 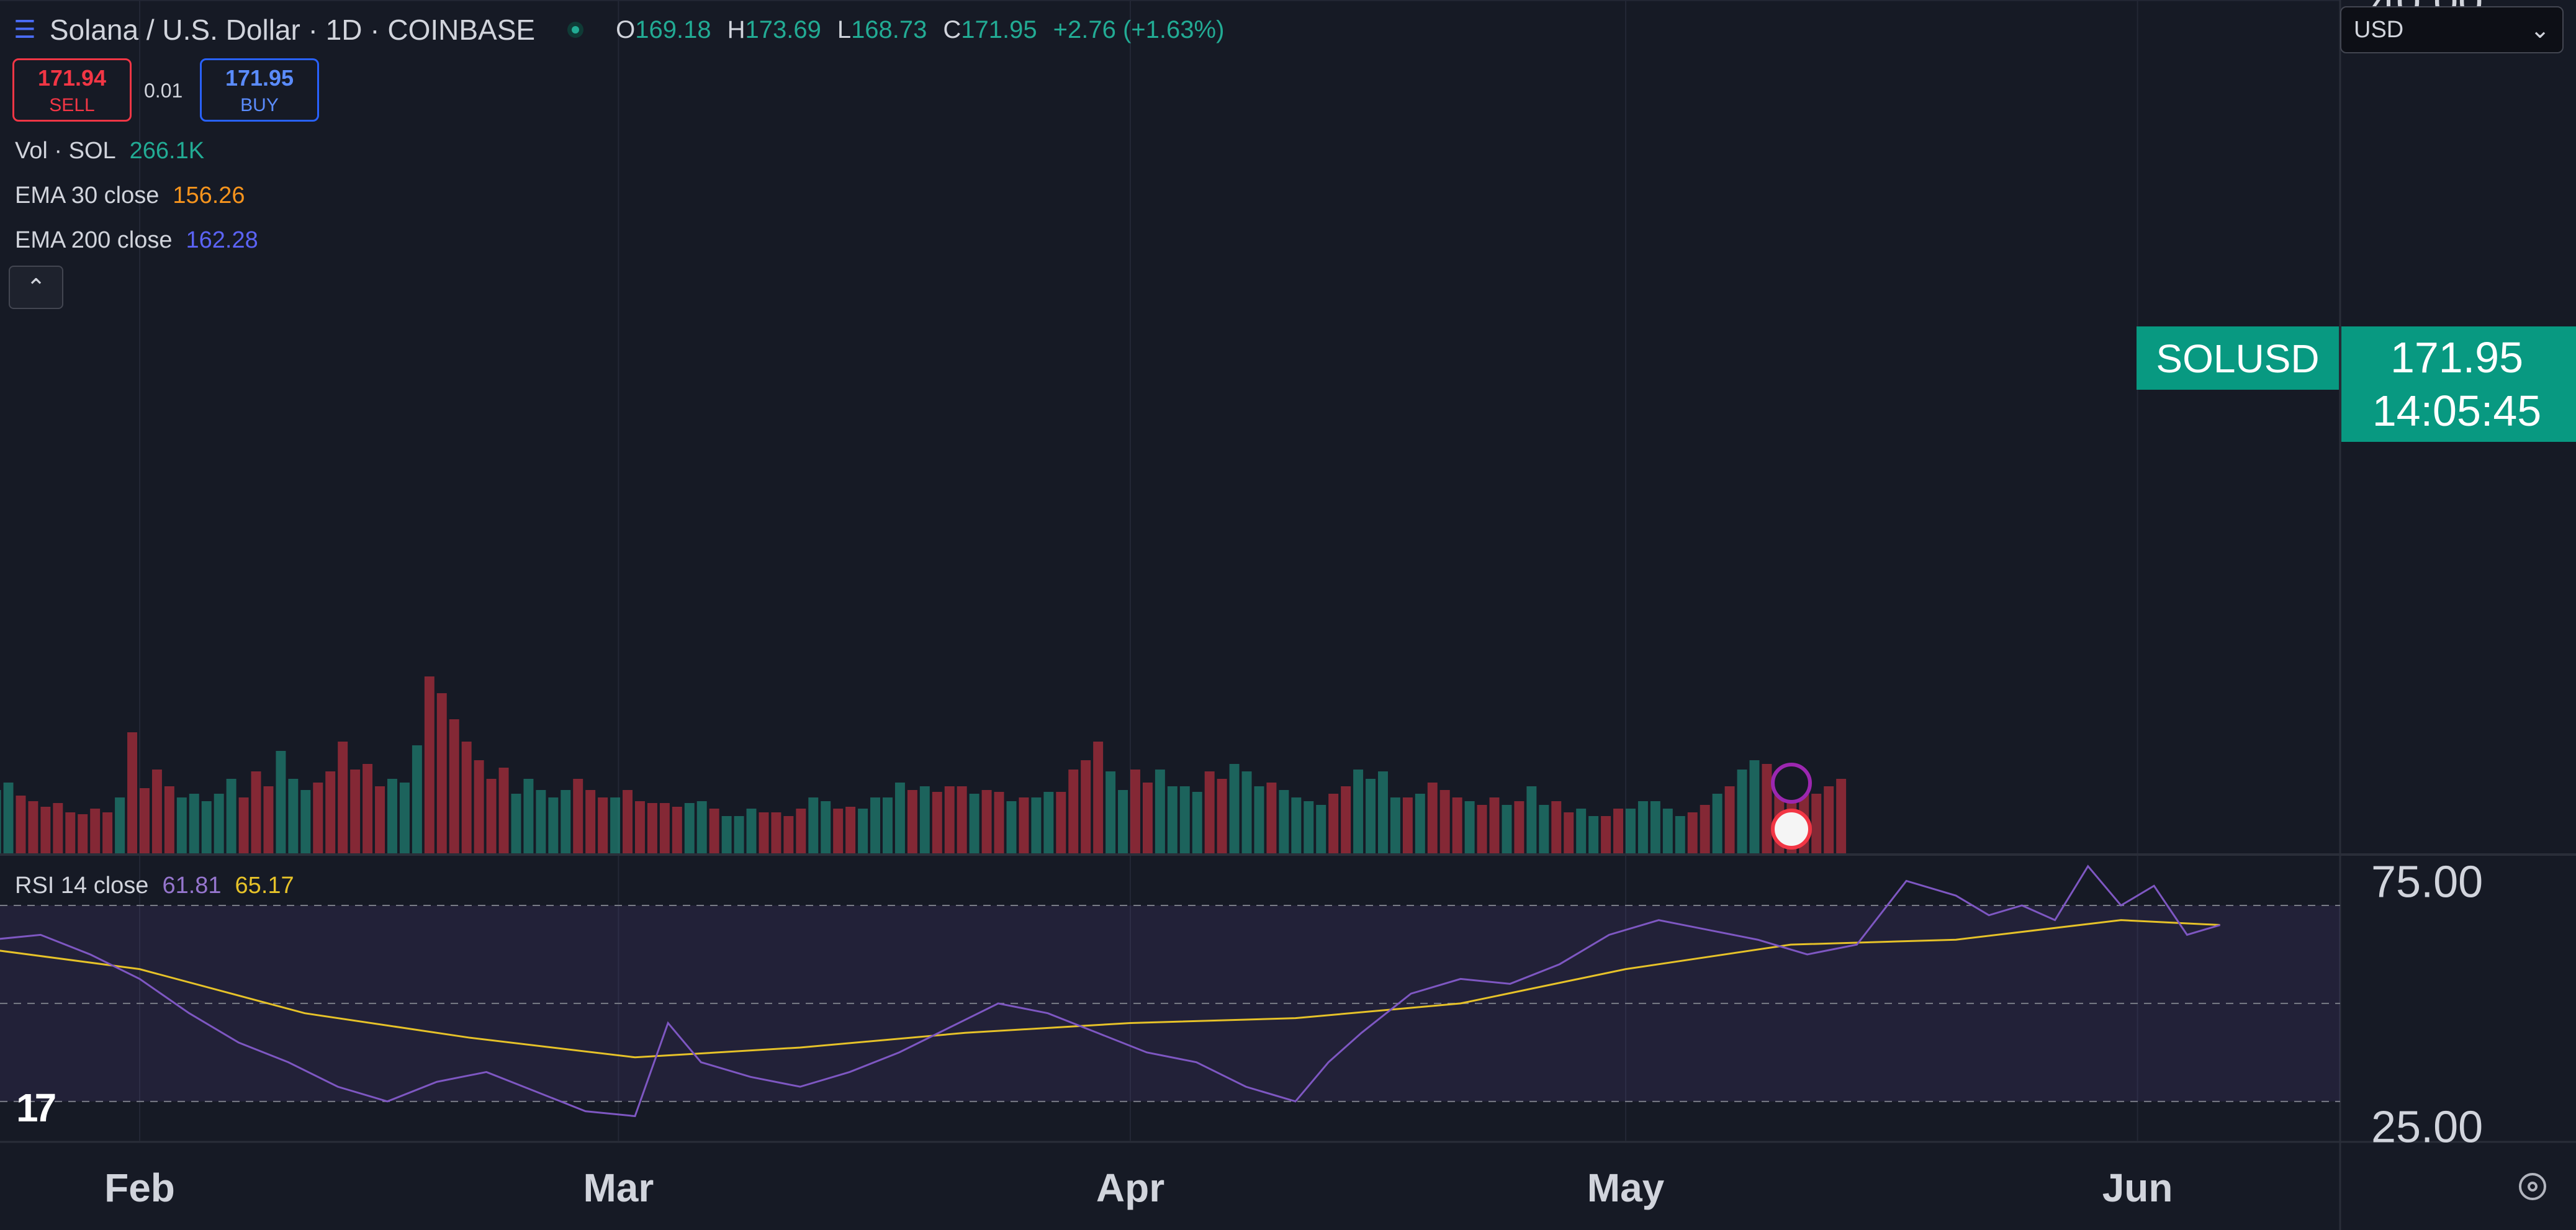 I want to click on chevron-up-icon: ⌃, so click(x=36, y=287).